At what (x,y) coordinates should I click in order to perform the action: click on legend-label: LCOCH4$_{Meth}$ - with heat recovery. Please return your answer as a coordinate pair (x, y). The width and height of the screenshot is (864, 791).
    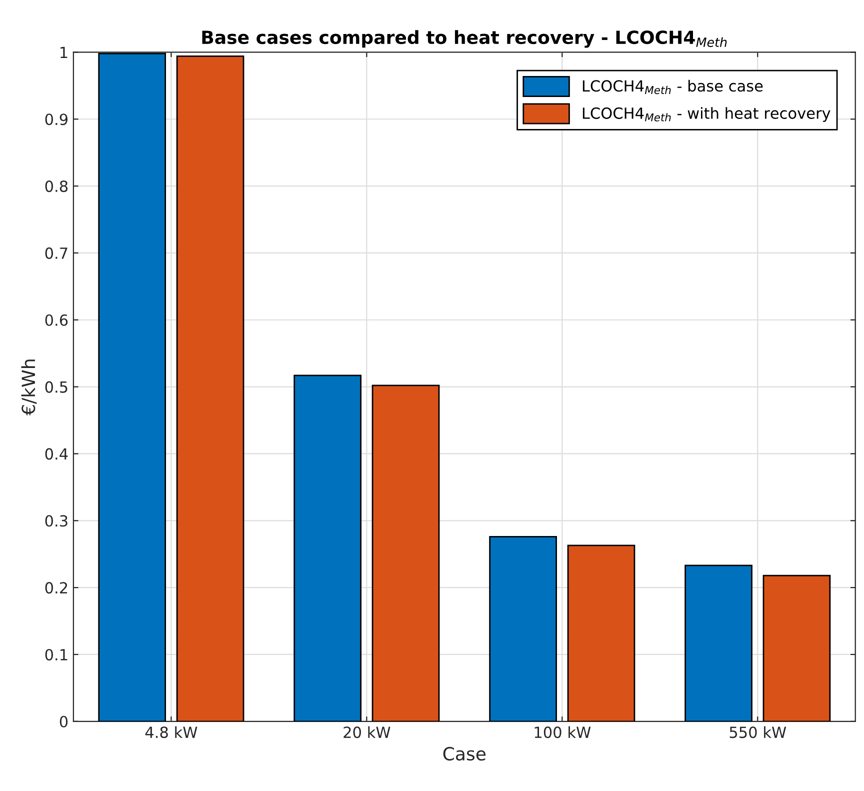
    Looking at the image, I should click on (706, 114).